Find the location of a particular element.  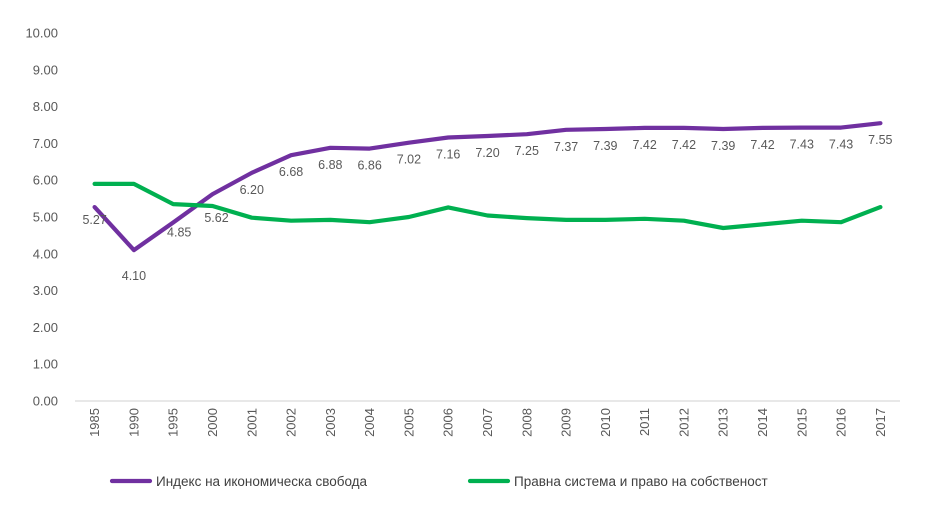

x-tick-label: 1985 is located at coordinates (94, 422).